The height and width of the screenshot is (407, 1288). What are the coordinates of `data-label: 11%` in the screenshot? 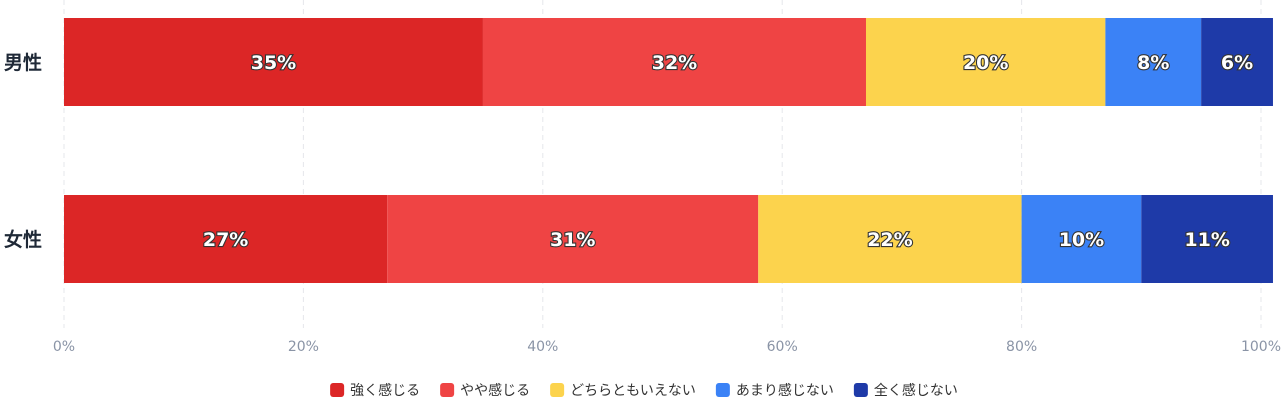 It's located at (1206, 240).